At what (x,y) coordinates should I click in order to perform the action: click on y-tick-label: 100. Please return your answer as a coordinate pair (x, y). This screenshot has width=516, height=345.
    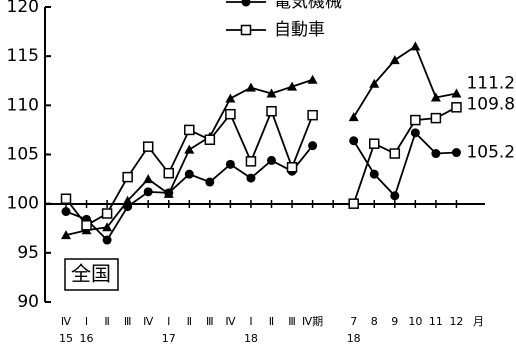
    Looking at the image, I should click on (23, 204).